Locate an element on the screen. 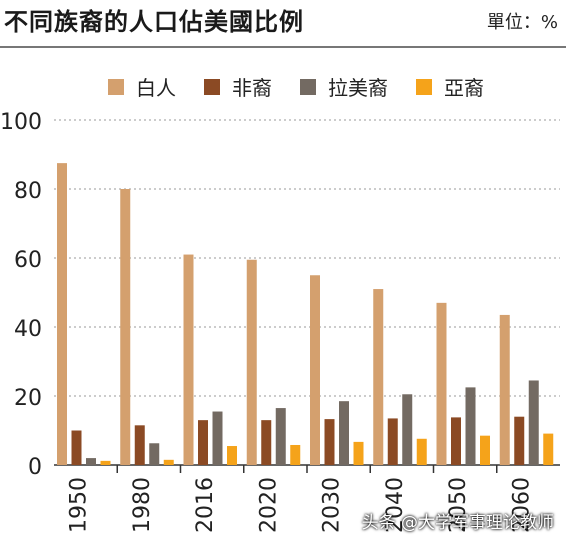 The width and height of the screenshot is (566, 541). legend-item-hispanic: 拉美裔 is located at coordinates (344, 86).